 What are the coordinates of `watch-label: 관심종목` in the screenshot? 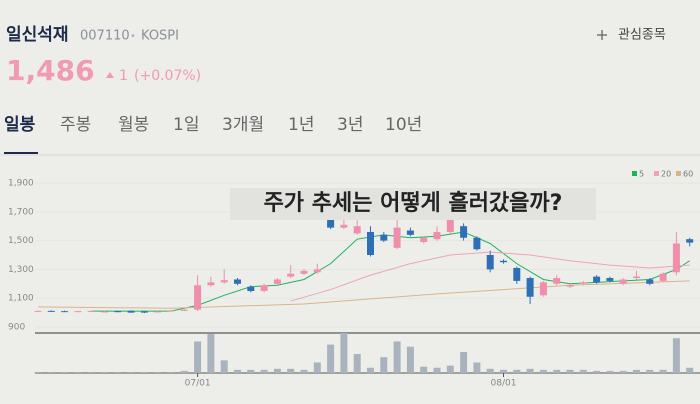 It's located at (642, 35).